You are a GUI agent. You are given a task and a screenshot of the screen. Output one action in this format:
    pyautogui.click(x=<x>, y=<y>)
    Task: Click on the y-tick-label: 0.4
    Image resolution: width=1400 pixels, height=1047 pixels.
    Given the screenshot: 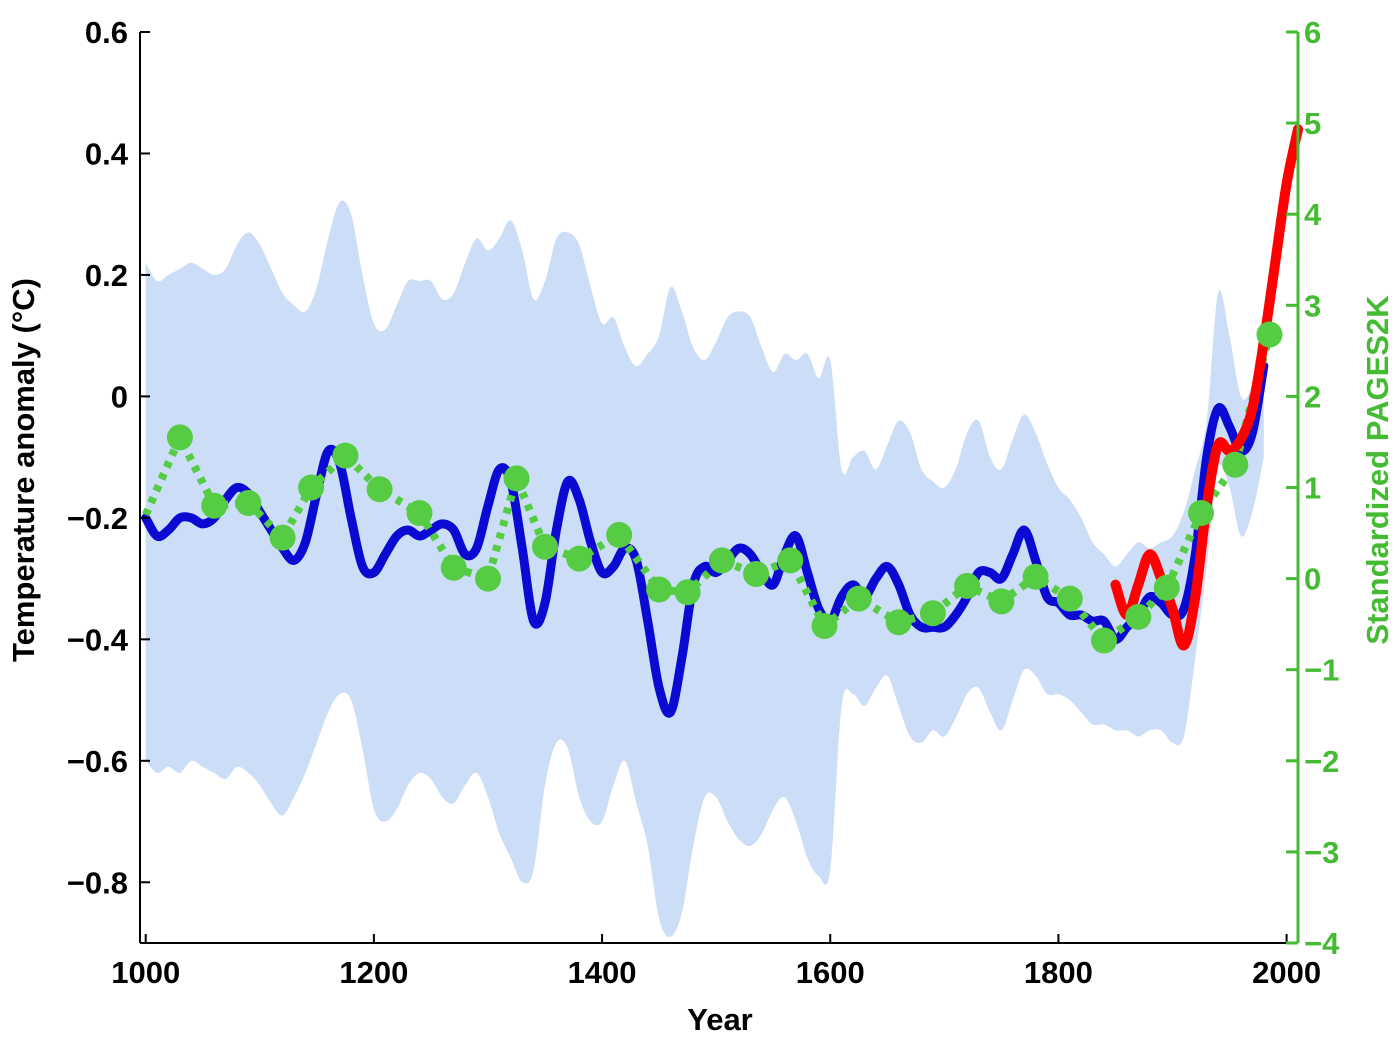 What is the action you would take?
    pyautogui.click(x=107, y=153)
    